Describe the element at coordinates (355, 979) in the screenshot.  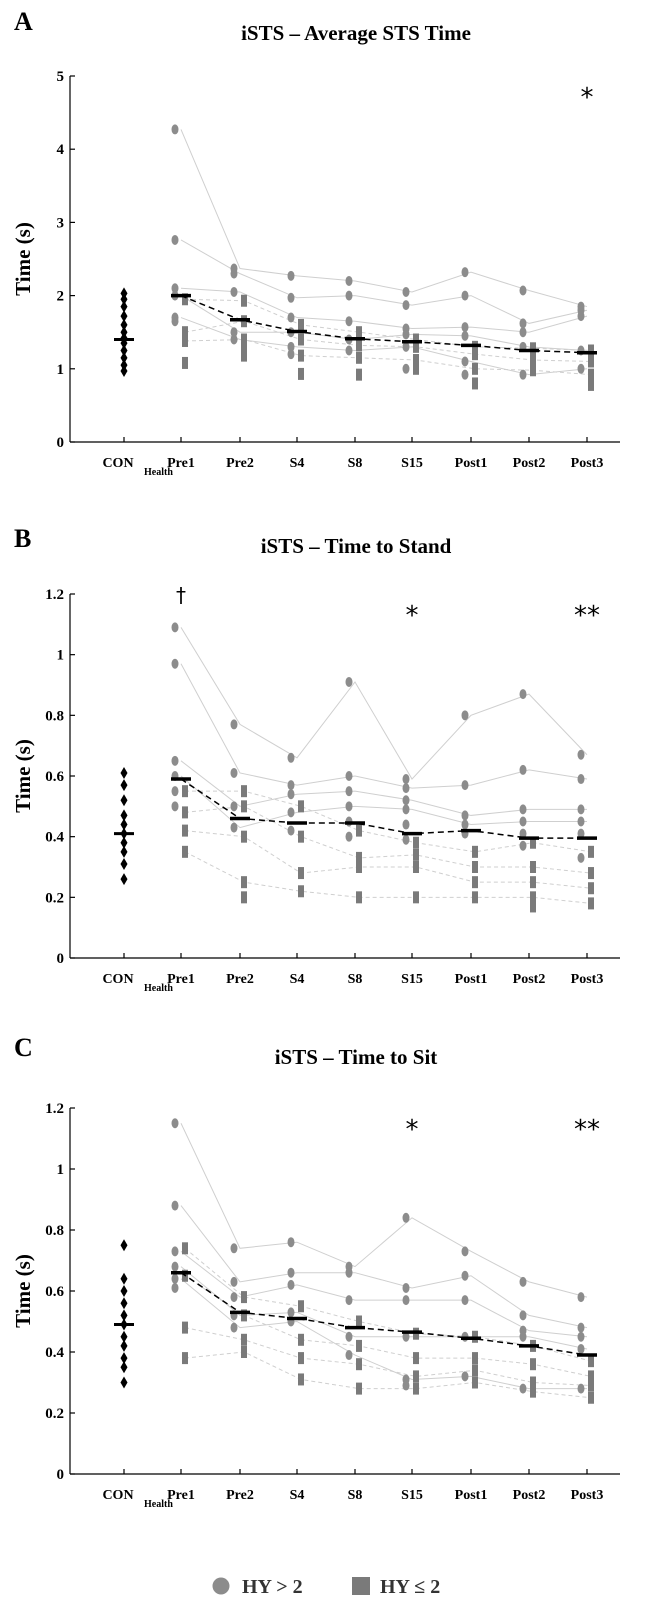
I see `x-tick-label: S8` at that location.